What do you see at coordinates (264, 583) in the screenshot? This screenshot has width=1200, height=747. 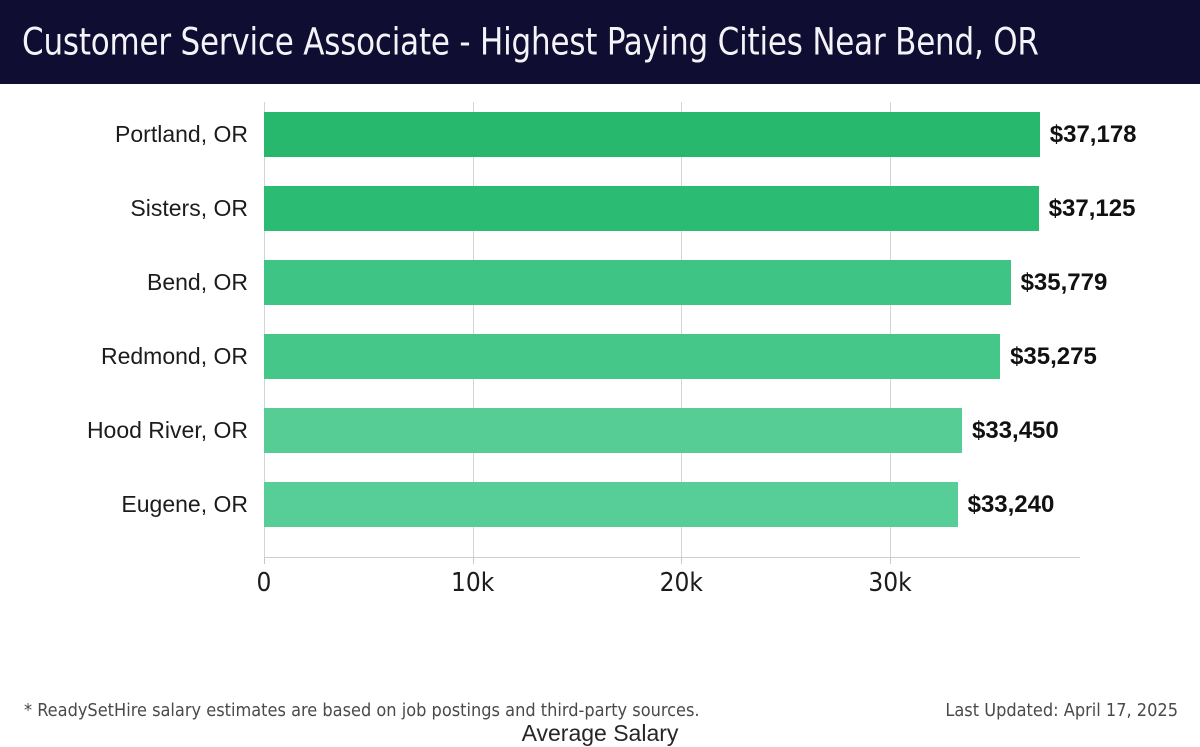 I see `x-tick-label: 0` at bounding box center [264, 583].